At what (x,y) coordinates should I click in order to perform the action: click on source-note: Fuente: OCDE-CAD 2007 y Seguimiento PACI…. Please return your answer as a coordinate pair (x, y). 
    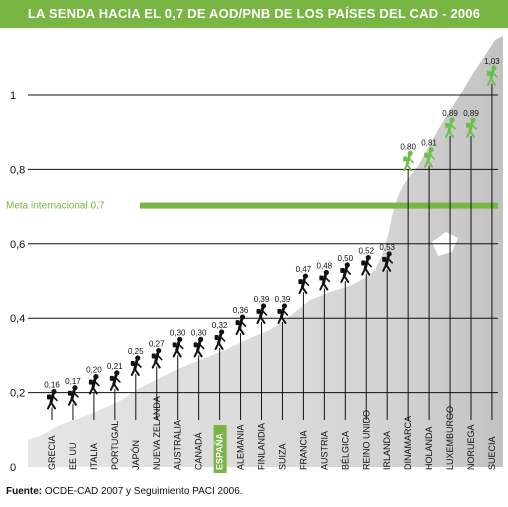
    Looking at the image, I should click on (124, 491).